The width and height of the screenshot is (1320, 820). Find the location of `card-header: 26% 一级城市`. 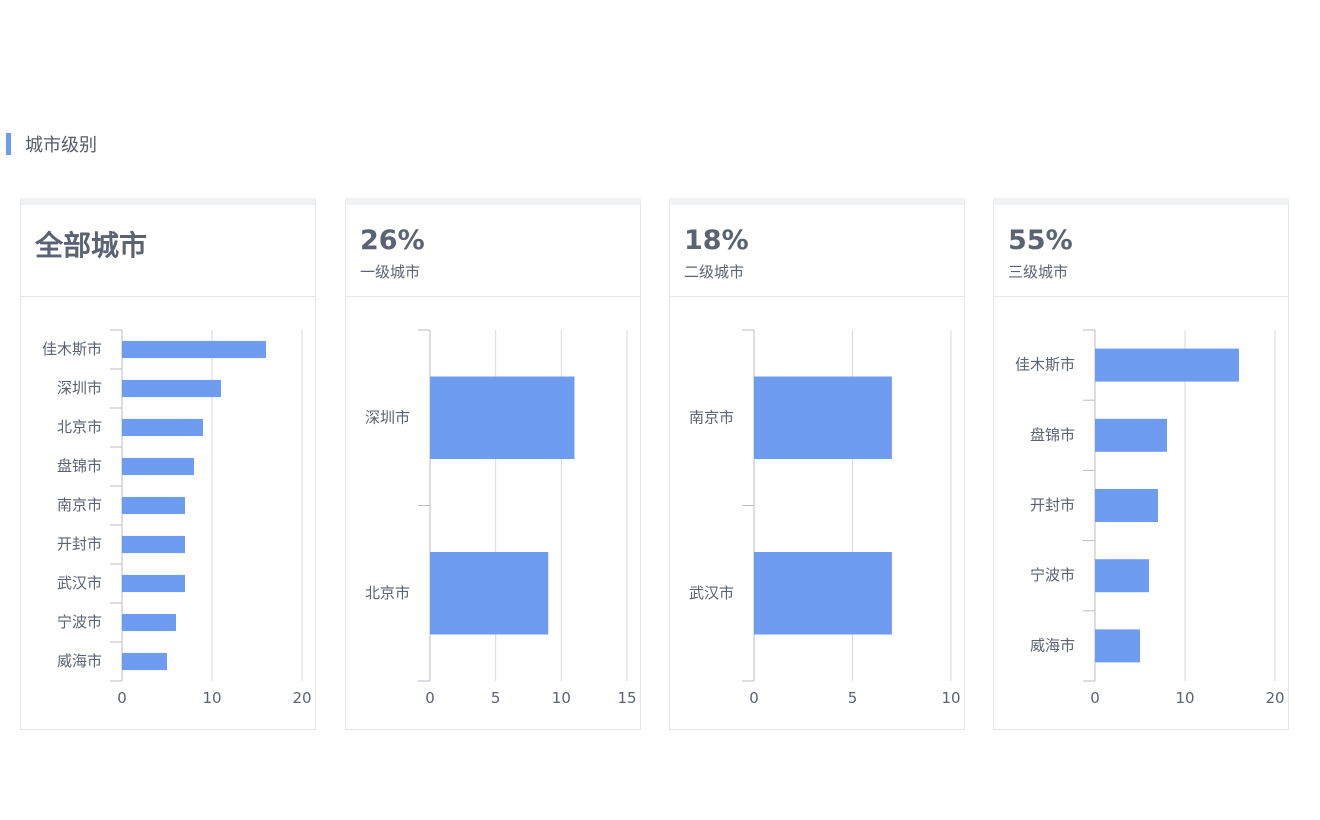

card-header: 26% 一级城市 is located at coordinates (493, 251).